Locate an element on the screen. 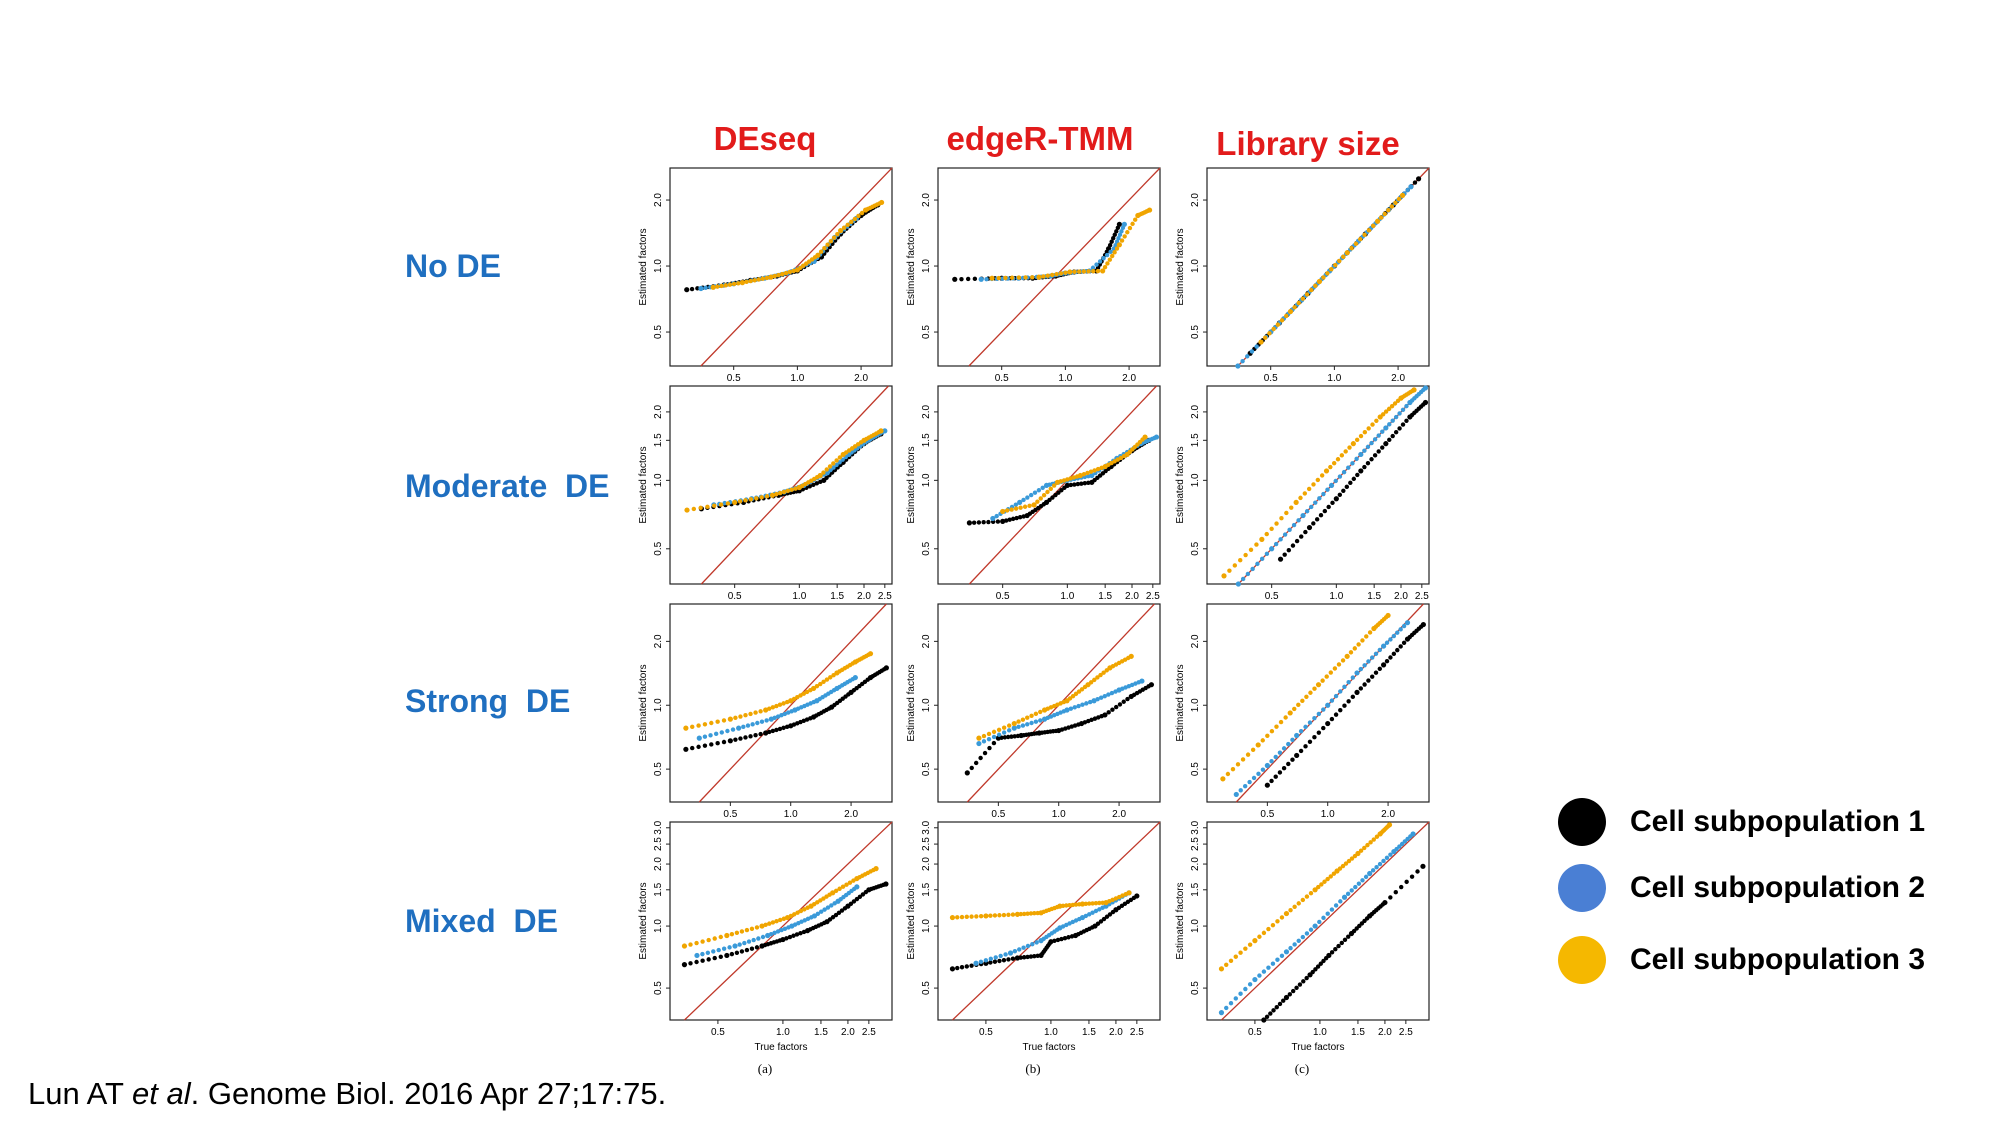 This screenshot has height=1125, width=2000. panel-r0-c2-frame is located at coordinates (1318, 267).